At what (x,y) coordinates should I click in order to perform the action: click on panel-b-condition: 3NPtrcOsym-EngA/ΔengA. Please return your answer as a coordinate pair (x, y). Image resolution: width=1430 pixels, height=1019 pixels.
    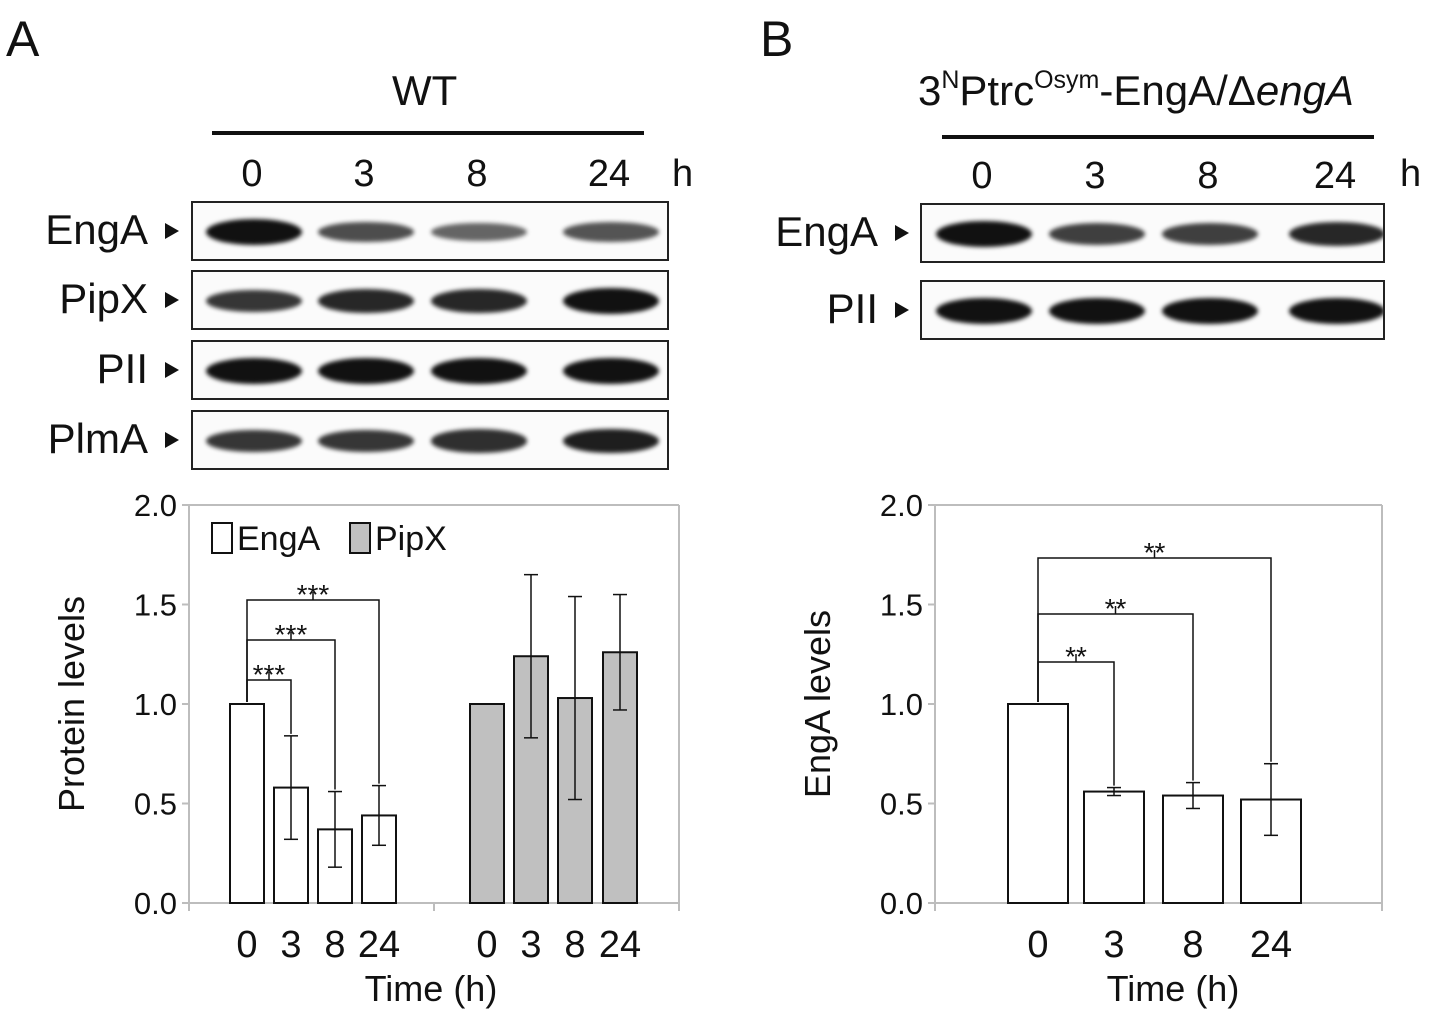
    Looking at the image, I should click on (1136, 90).